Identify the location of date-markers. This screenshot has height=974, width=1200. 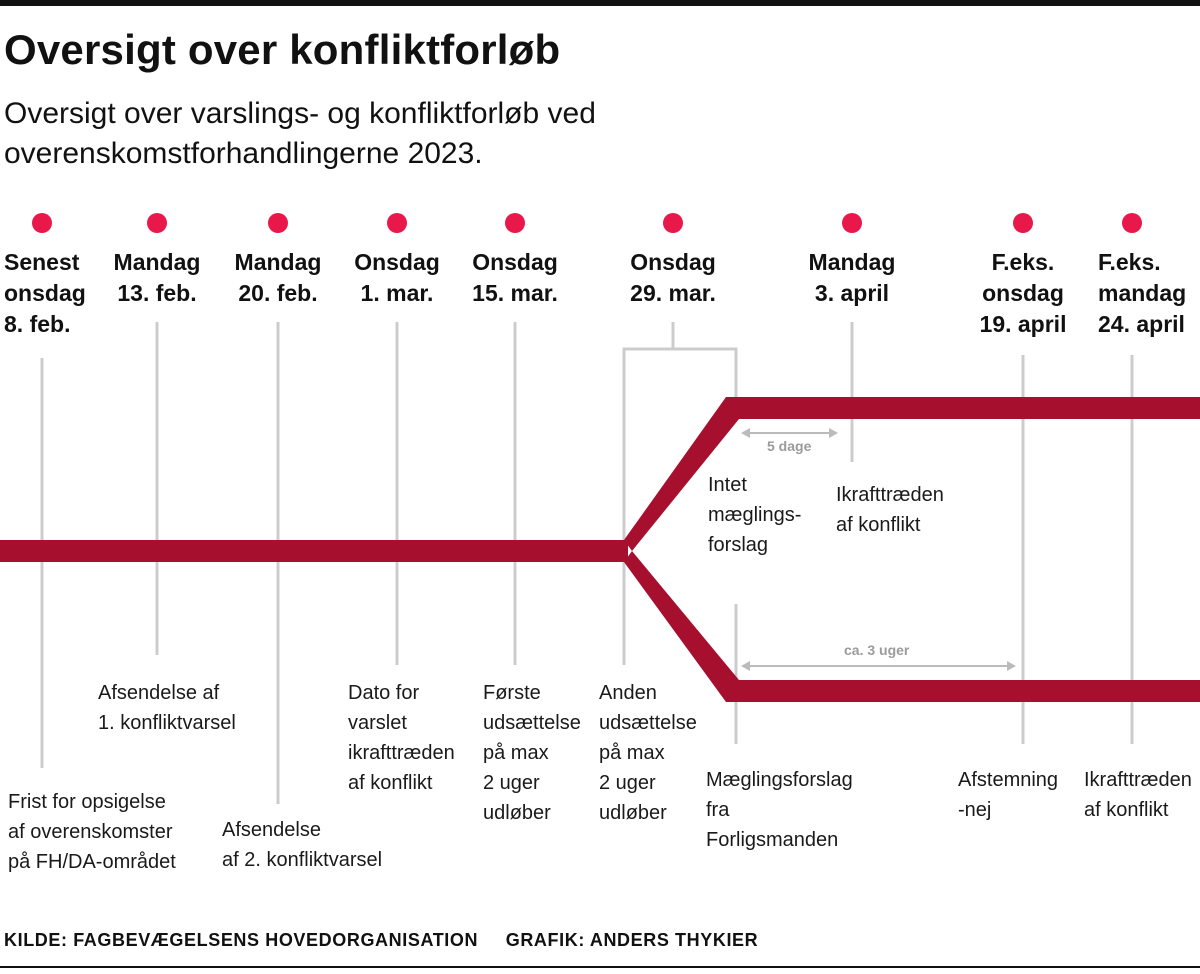
(587, 223).